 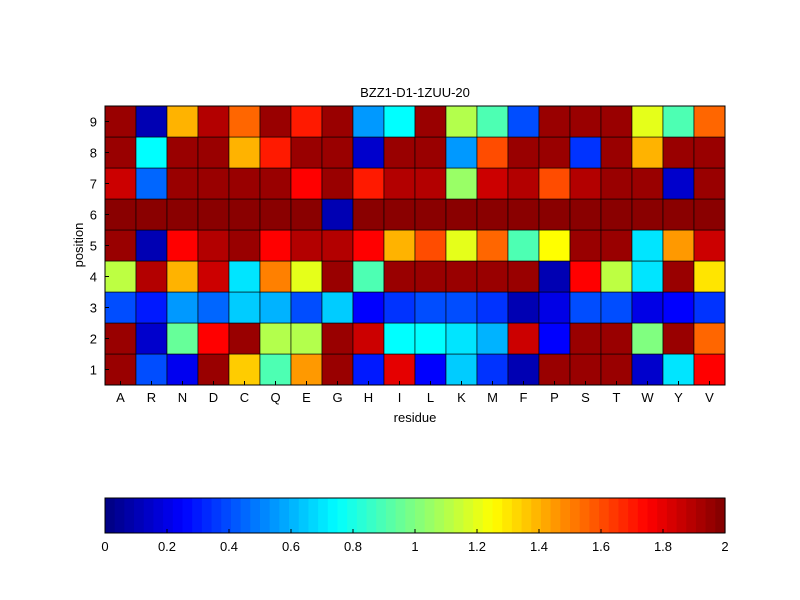 What do you see at coordinates (93, 184) in the screenshot?
I see `y-tick-label: 7` at bounding box center [93, 184].